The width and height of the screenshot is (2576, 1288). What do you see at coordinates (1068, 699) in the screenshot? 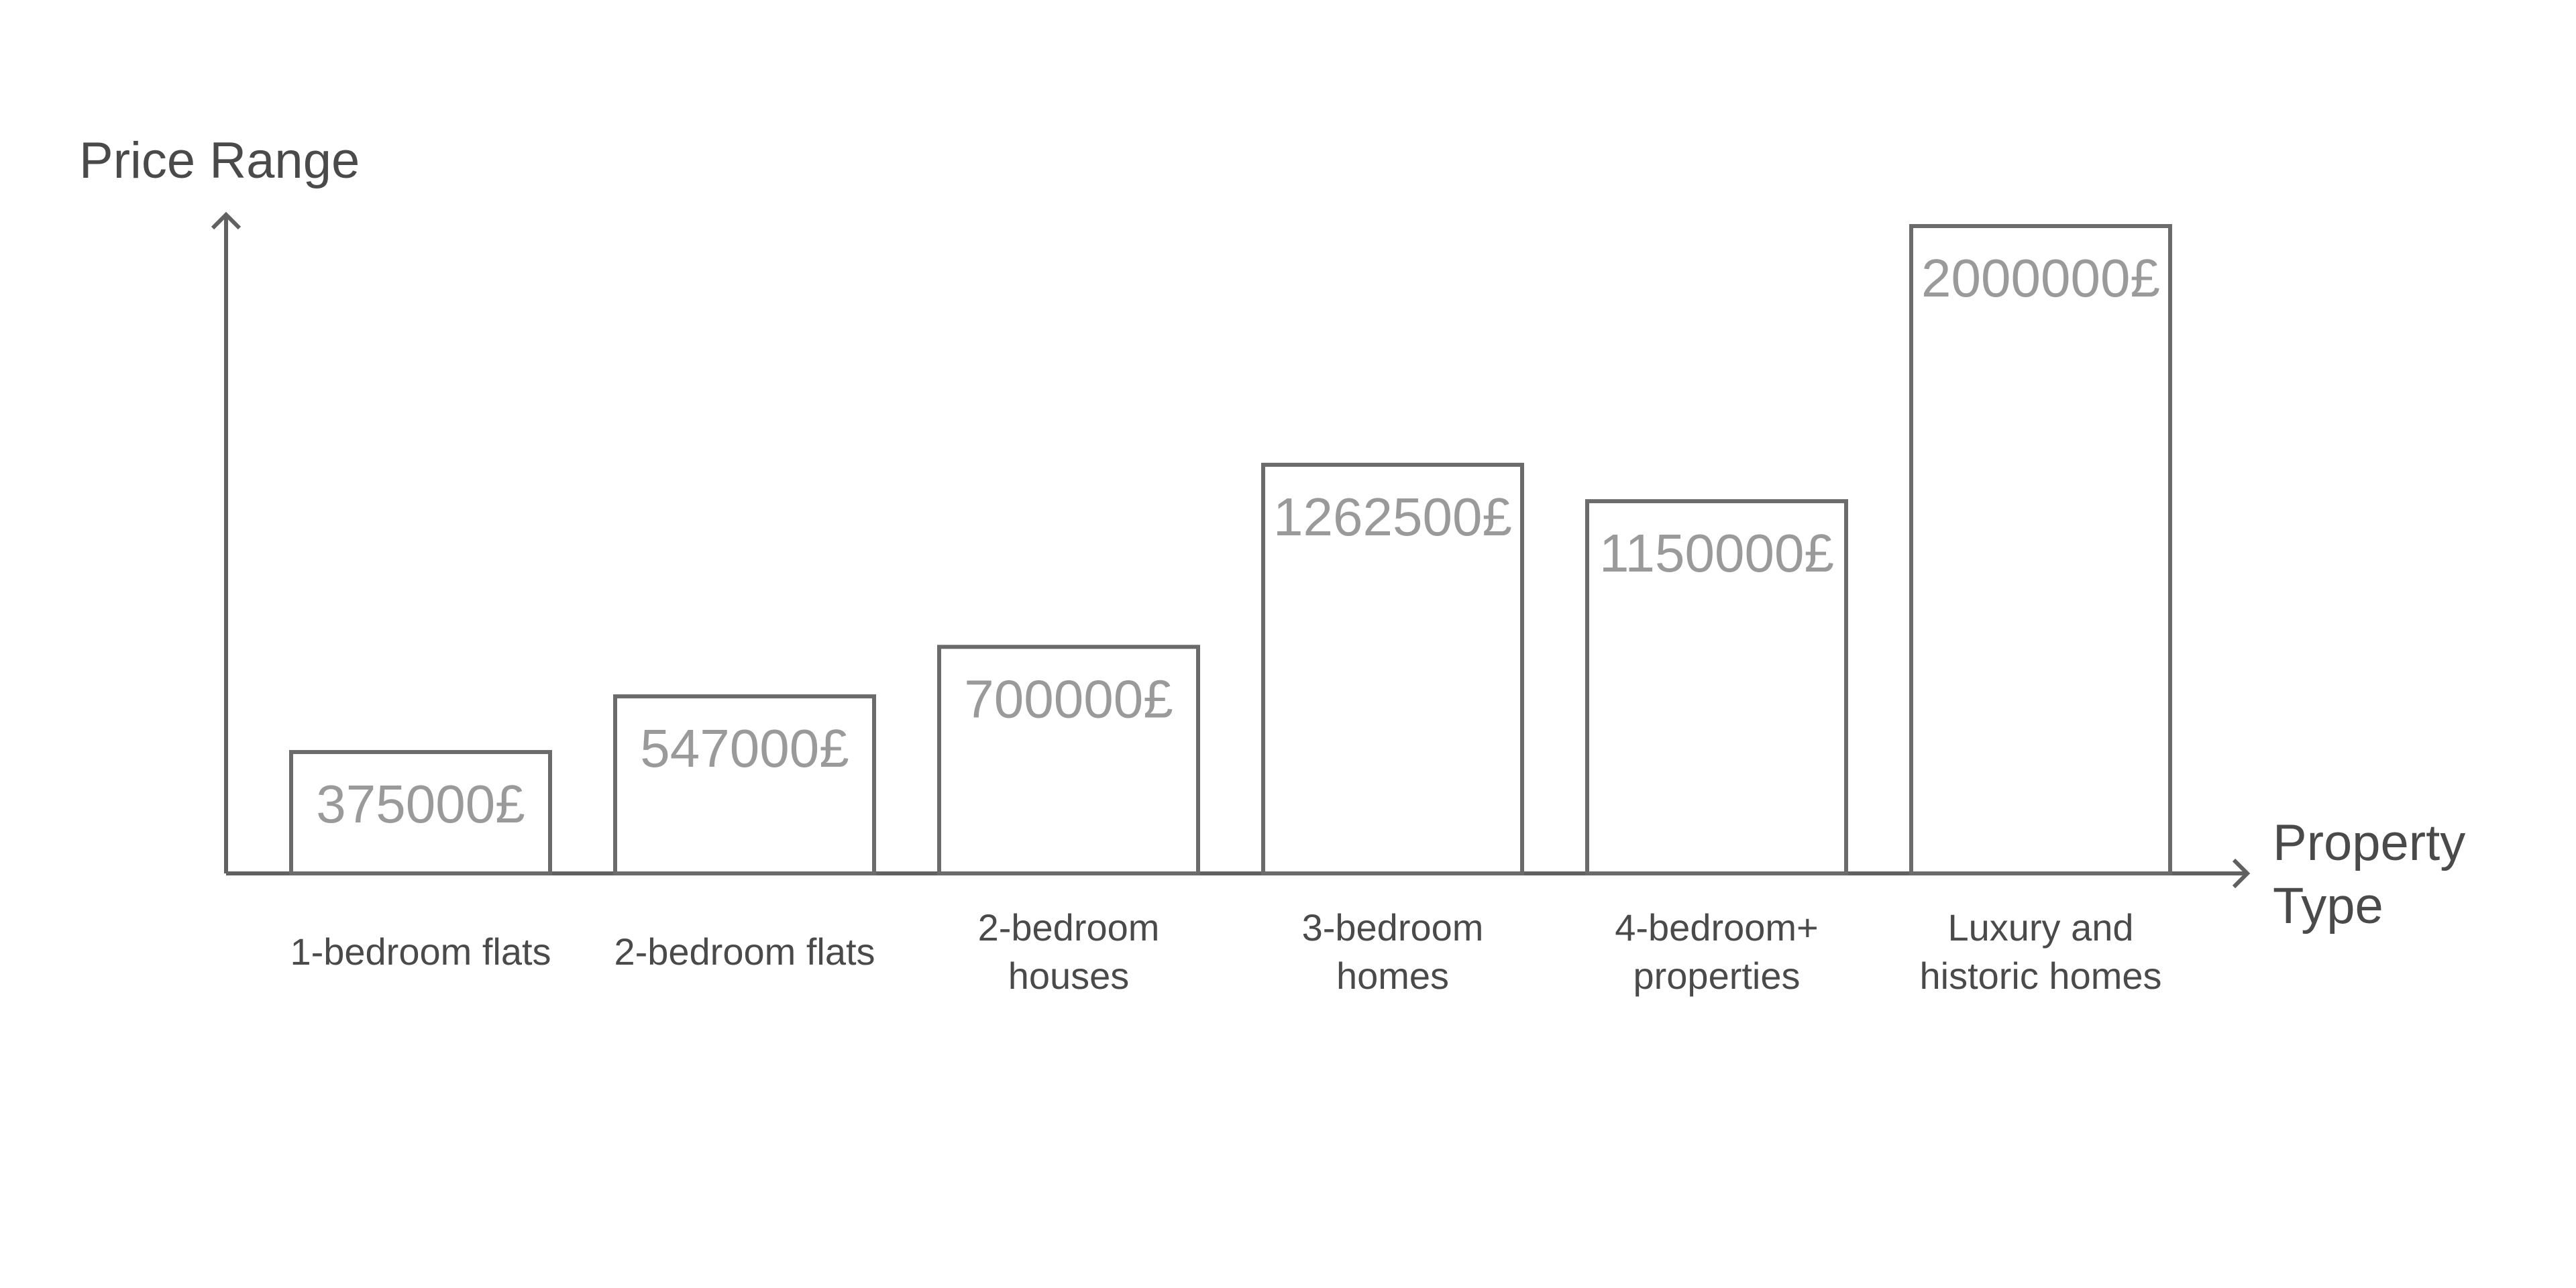
I see `bar-value-label: 700000£` at bounding box center [1068, 699].